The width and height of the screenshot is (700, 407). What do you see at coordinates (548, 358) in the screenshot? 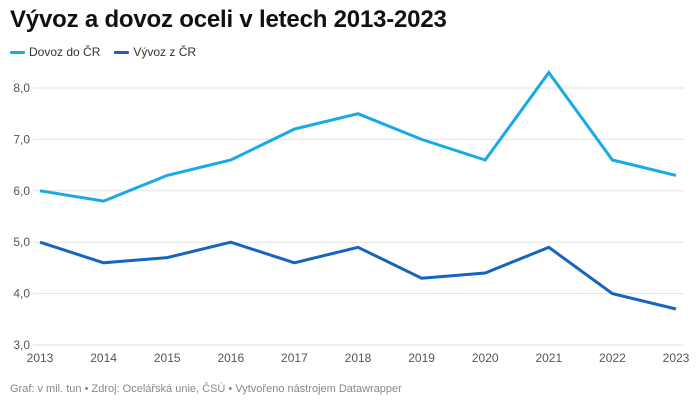
I see `x-tick-label: 2021` at bounding box center [548, 358].